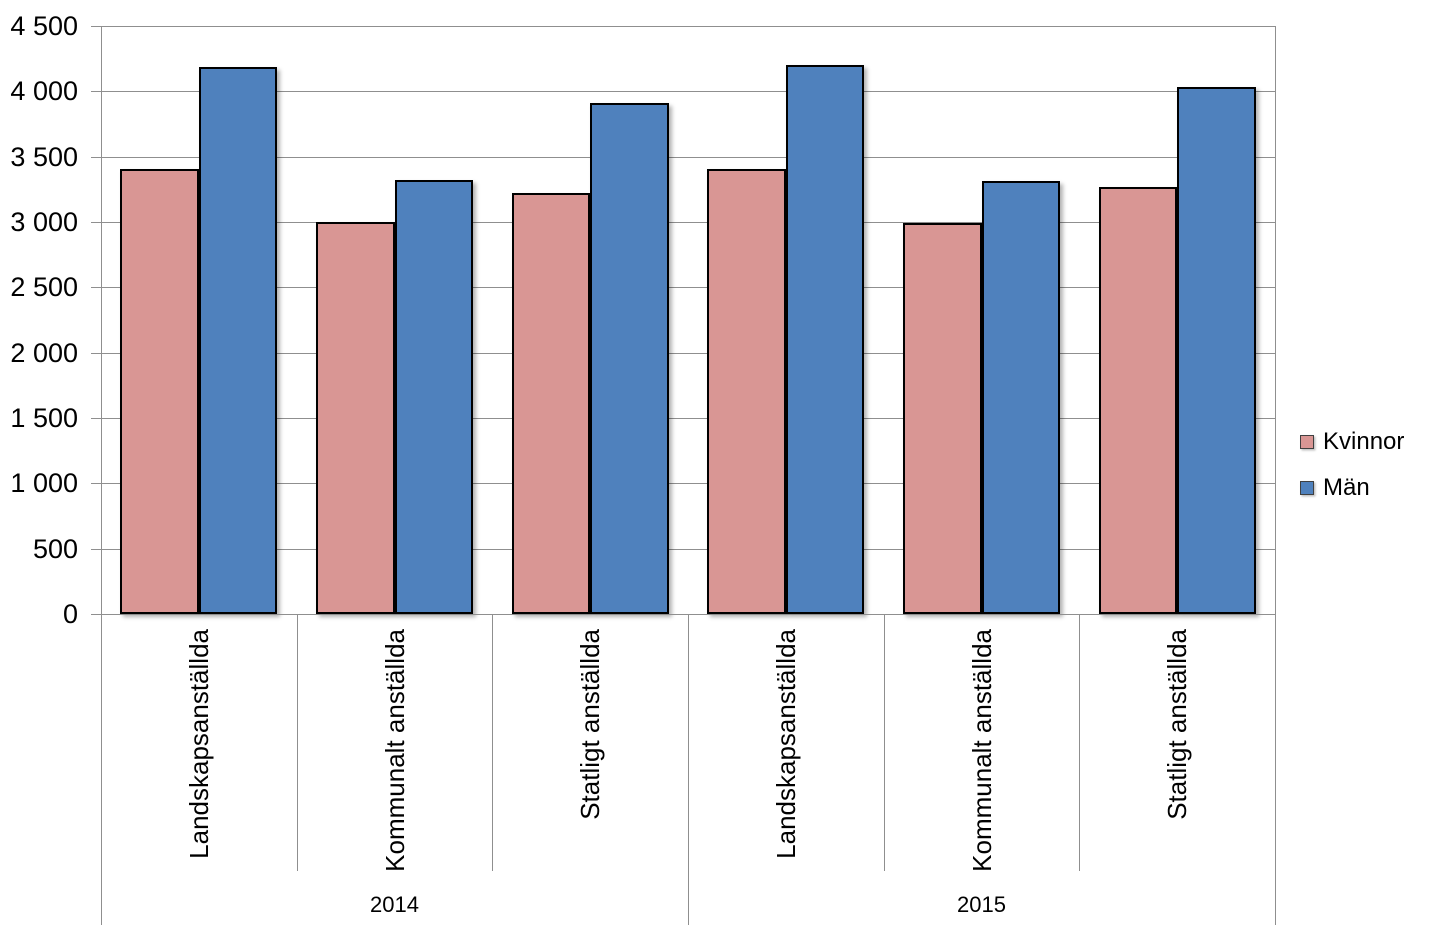  Describe the element at coordinates (1177, 724) in the screenshot. I see `category-label-5: Statligt anställda` at that location.